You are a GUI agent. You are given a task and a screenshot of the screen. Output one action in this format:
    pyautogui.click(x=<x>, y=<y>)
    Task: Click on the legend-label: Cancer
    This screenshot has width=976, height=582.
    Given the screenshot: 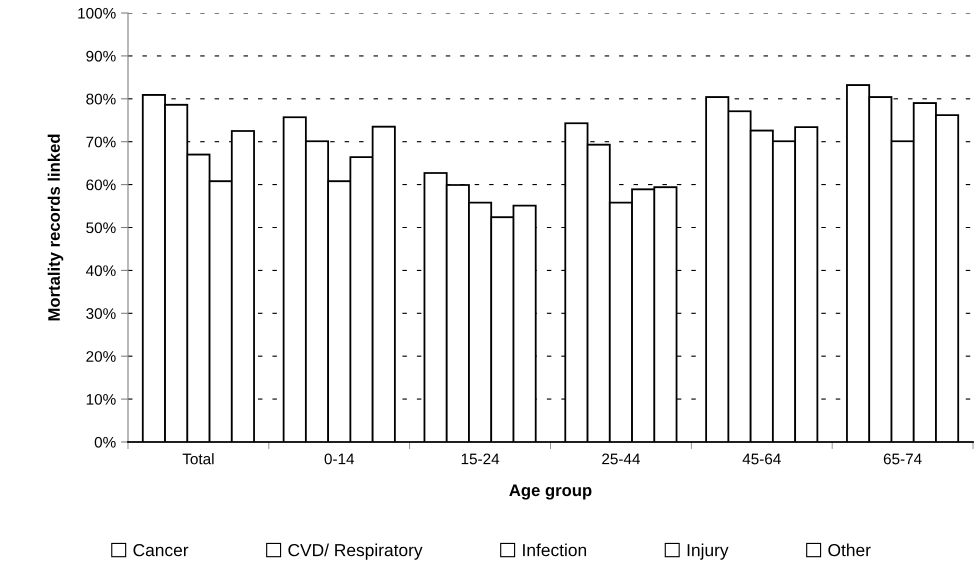 What is the action you would take?
    pyautogui.click(x=160, y=550)
    